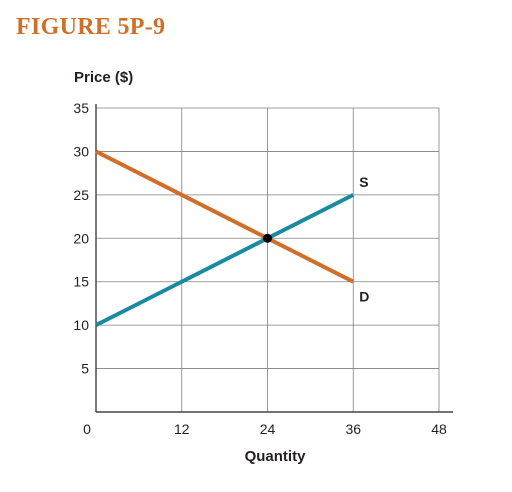  What do you see at coordinates (267, 238) in the screenshot?
I see `equilibrium-point` at bounding box center [267, 238].